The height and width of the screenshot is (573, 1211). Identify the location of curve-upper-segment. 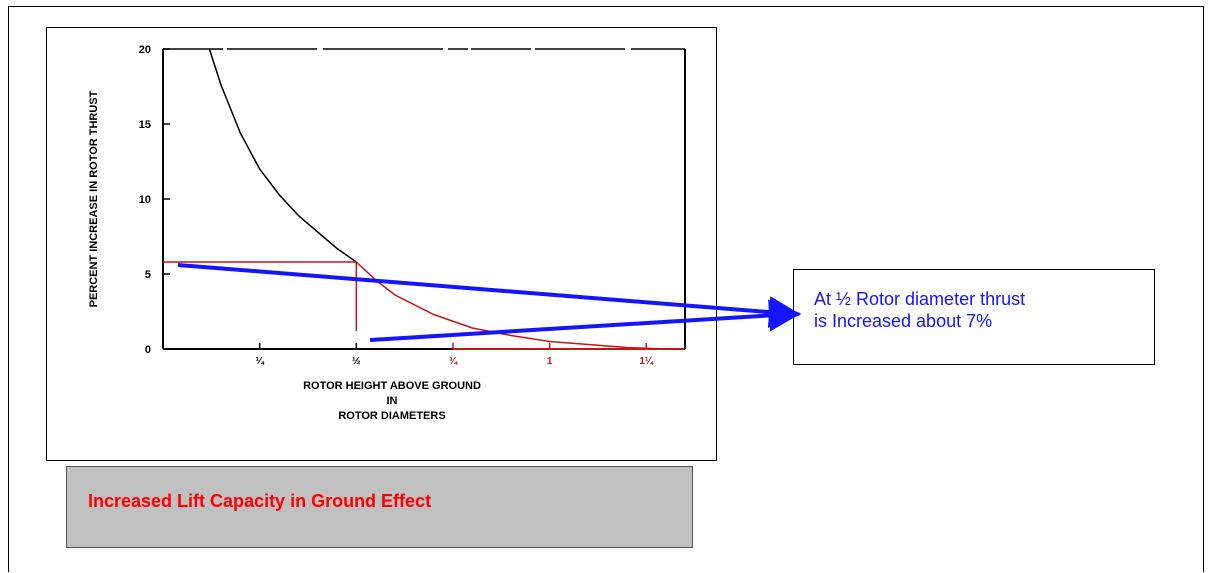
(282, 155).